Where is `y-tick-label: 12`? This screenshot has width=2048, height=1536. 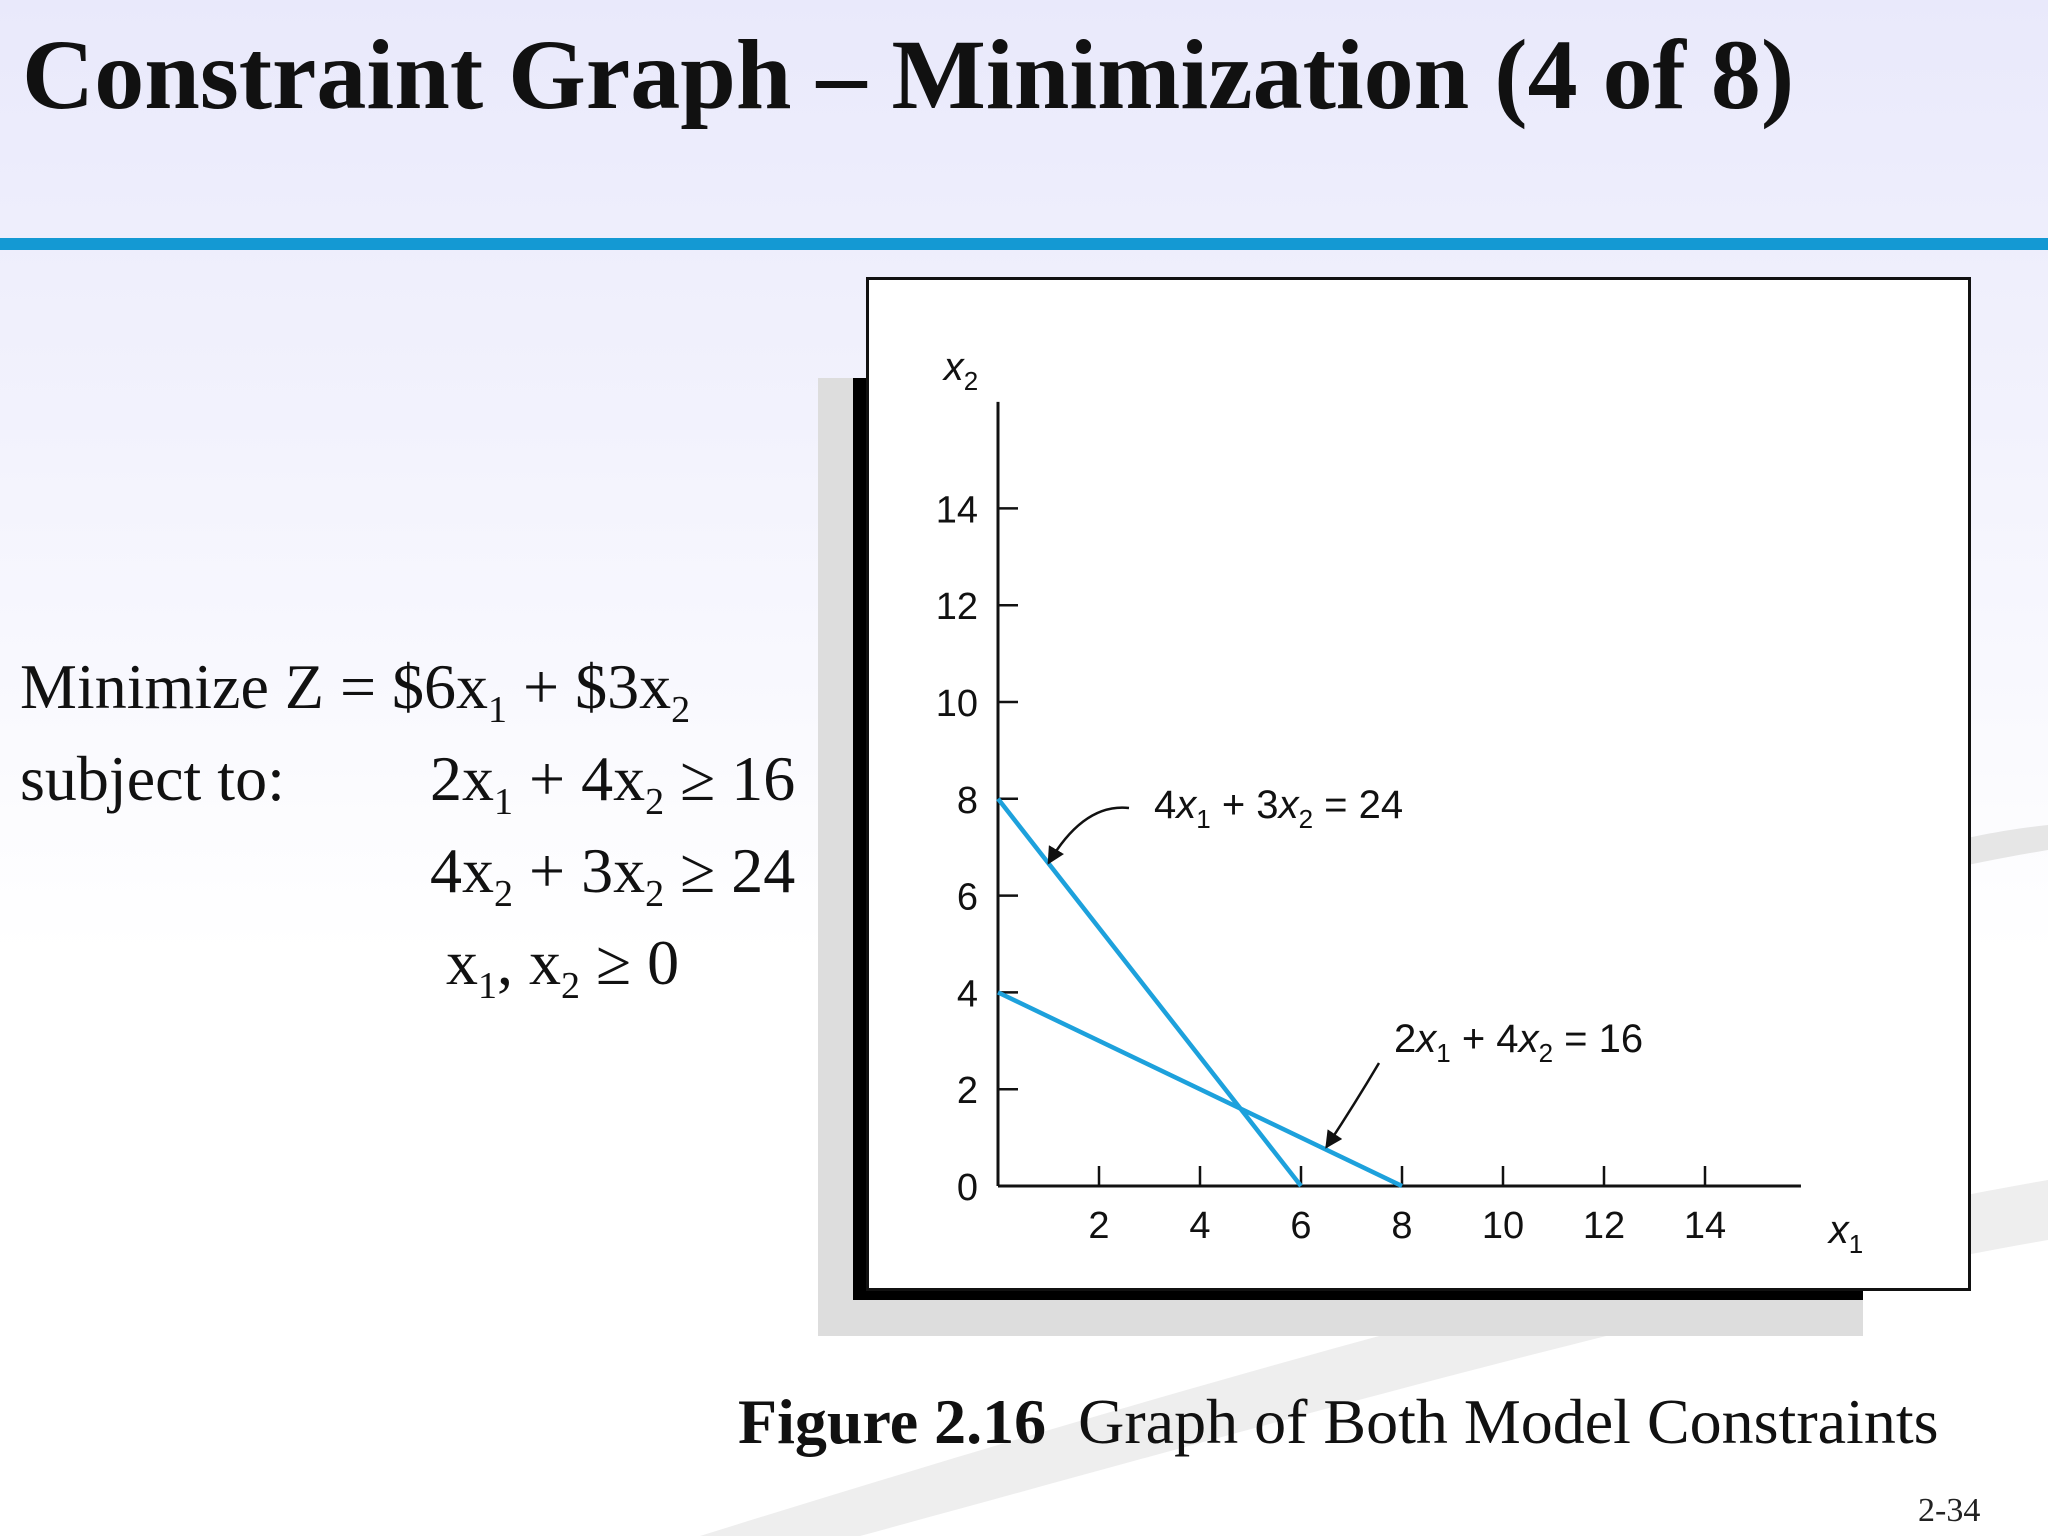
y-tick-label: 12 is located at coordinates (957, 607).